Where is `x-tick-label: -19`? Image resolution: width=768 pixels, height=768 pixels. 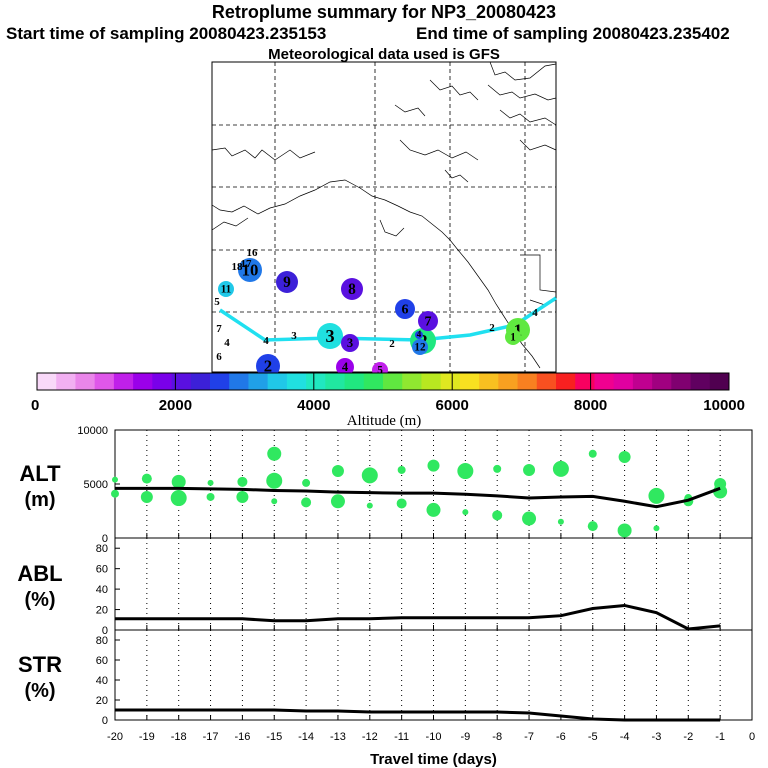 x-tick-label: -19 is located at coordinates (147, 737).